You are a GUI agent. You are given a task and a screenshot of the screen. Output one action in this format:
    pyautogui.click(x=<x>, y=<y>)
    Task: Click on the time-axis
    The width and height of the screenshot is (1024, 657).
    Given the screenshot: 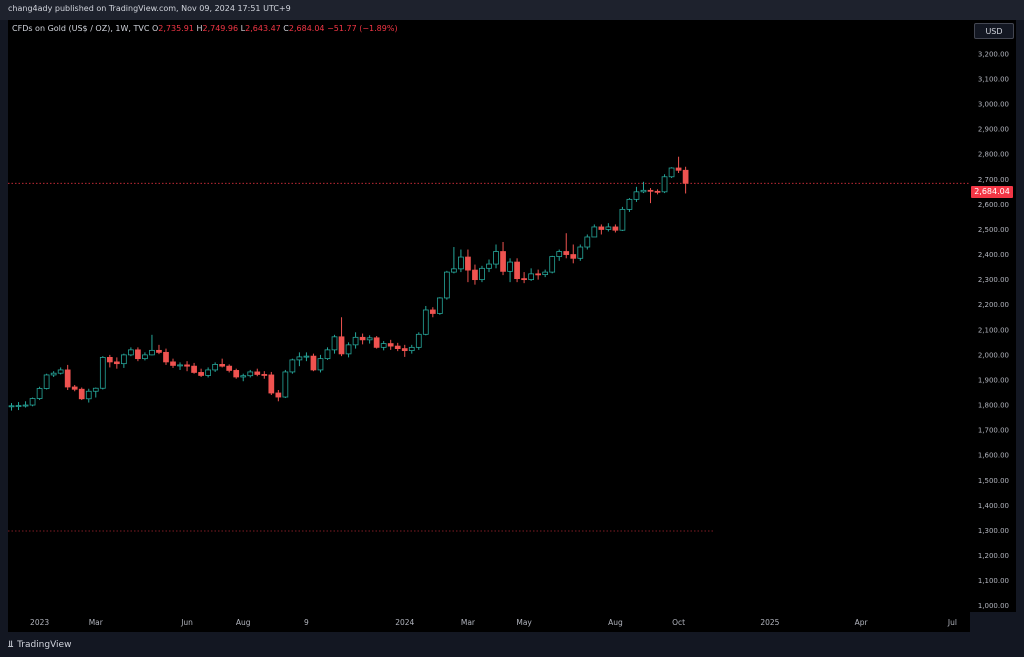 What is the action you would take?
    pyautogui.click(x=489, y=622)
    